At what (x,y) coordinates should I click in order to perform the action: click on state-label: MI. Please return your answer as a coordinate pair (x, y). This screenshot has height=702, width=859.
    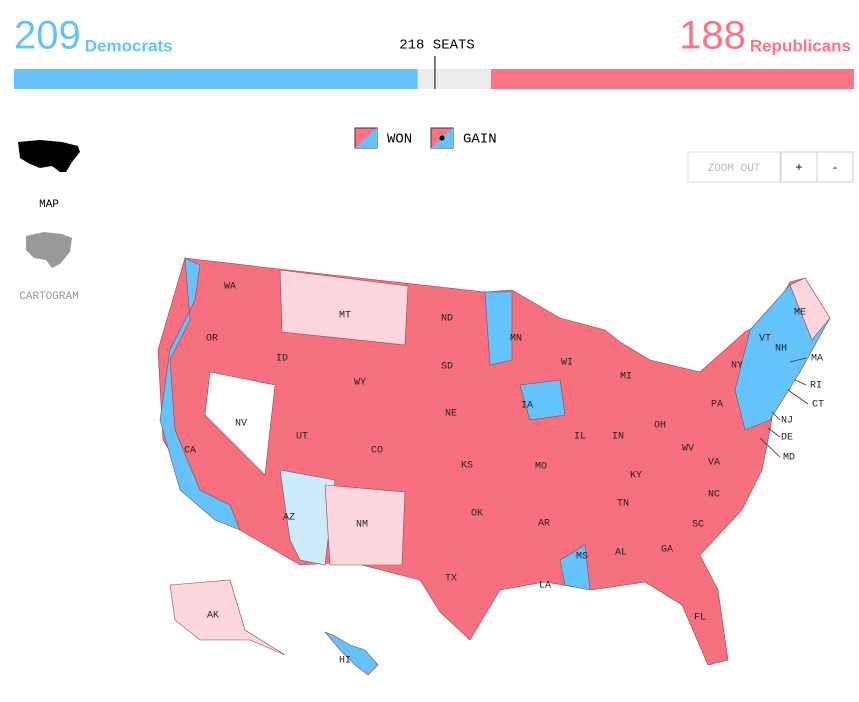
    Looking at the image, I should click on (626, 377).